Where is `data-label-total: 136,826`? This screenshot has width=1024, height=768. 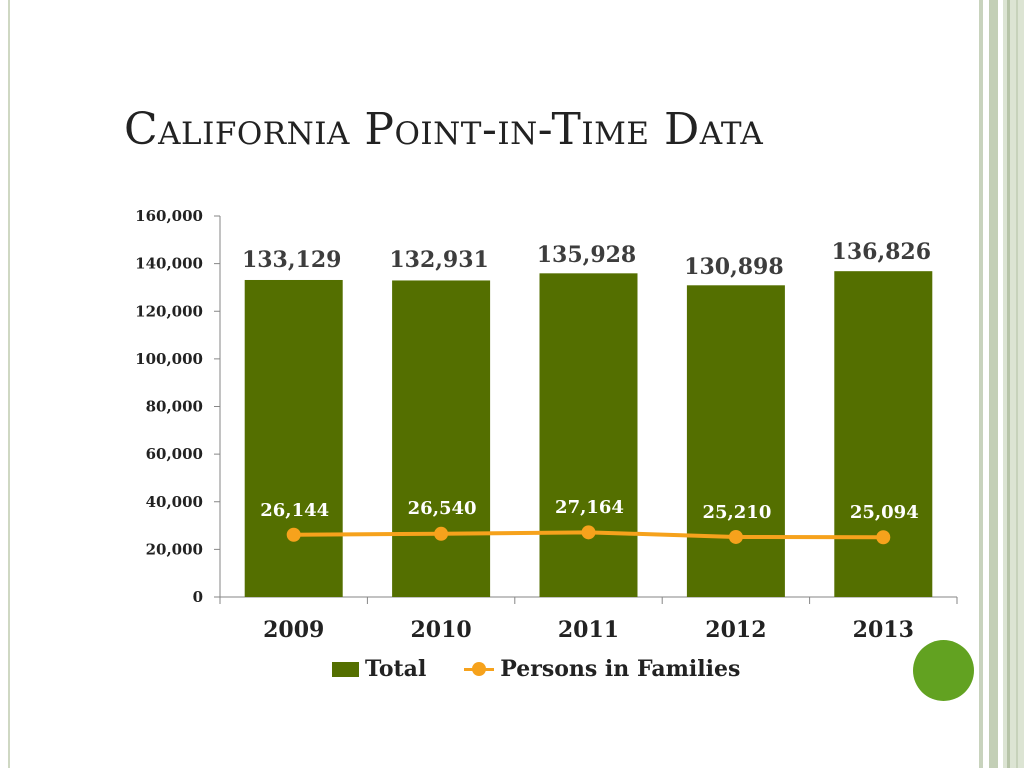 data-label-total: 136,826 is located at coordinates (882, 252).